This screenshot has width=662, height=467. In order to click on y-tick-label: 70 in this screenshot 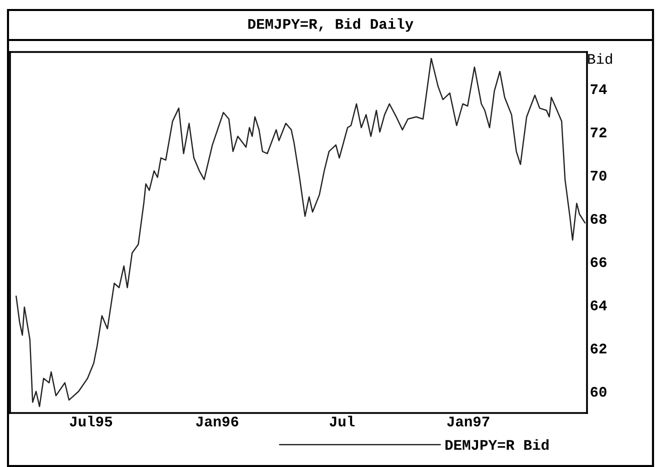, I will do `click(598, 175)`.